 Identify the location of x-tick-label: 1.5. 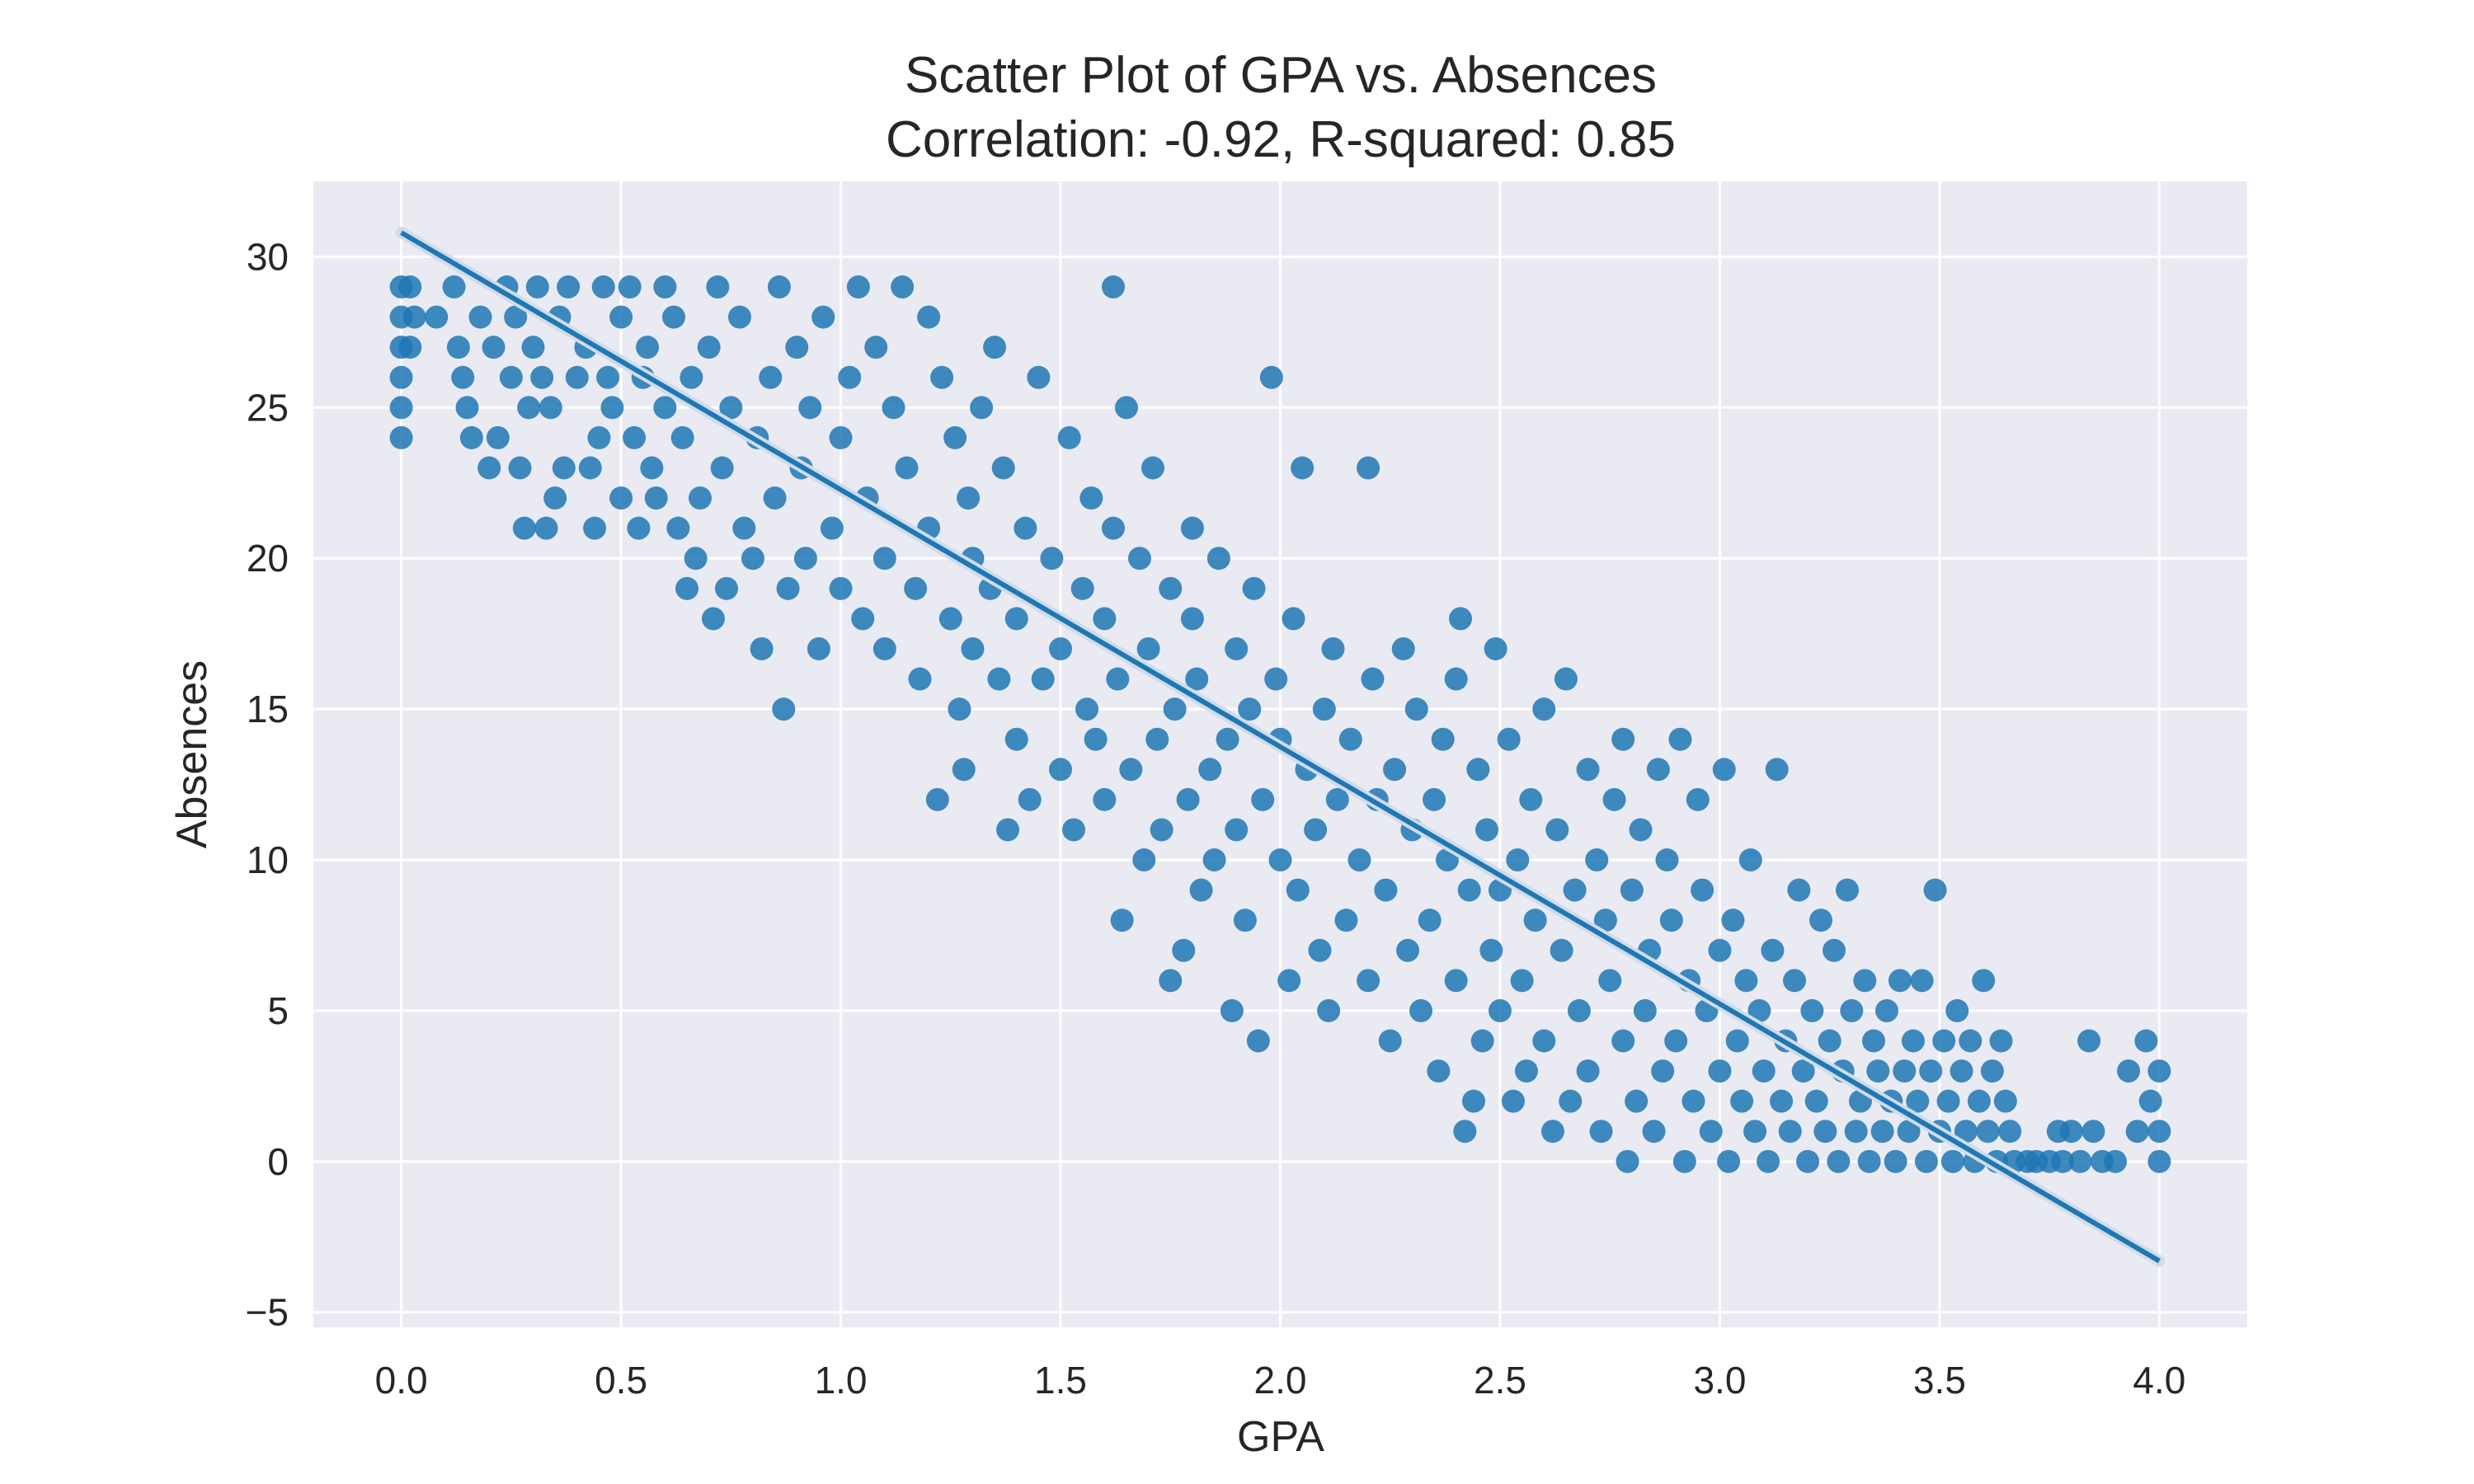
(1060, 1380).